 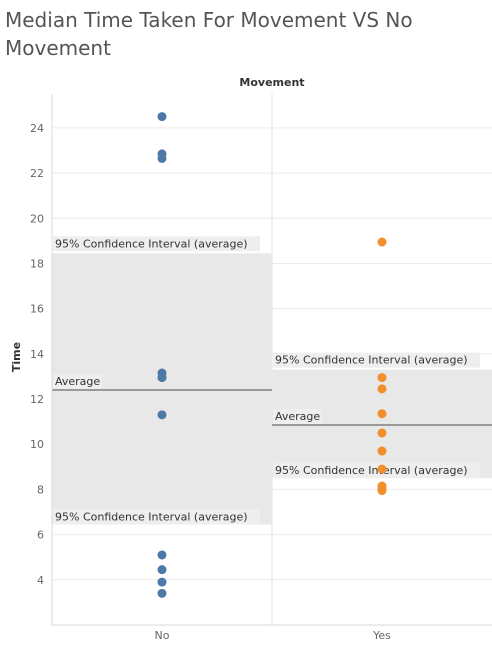 I want to click on y-tick-label: 6, so click(x=40, y=535).